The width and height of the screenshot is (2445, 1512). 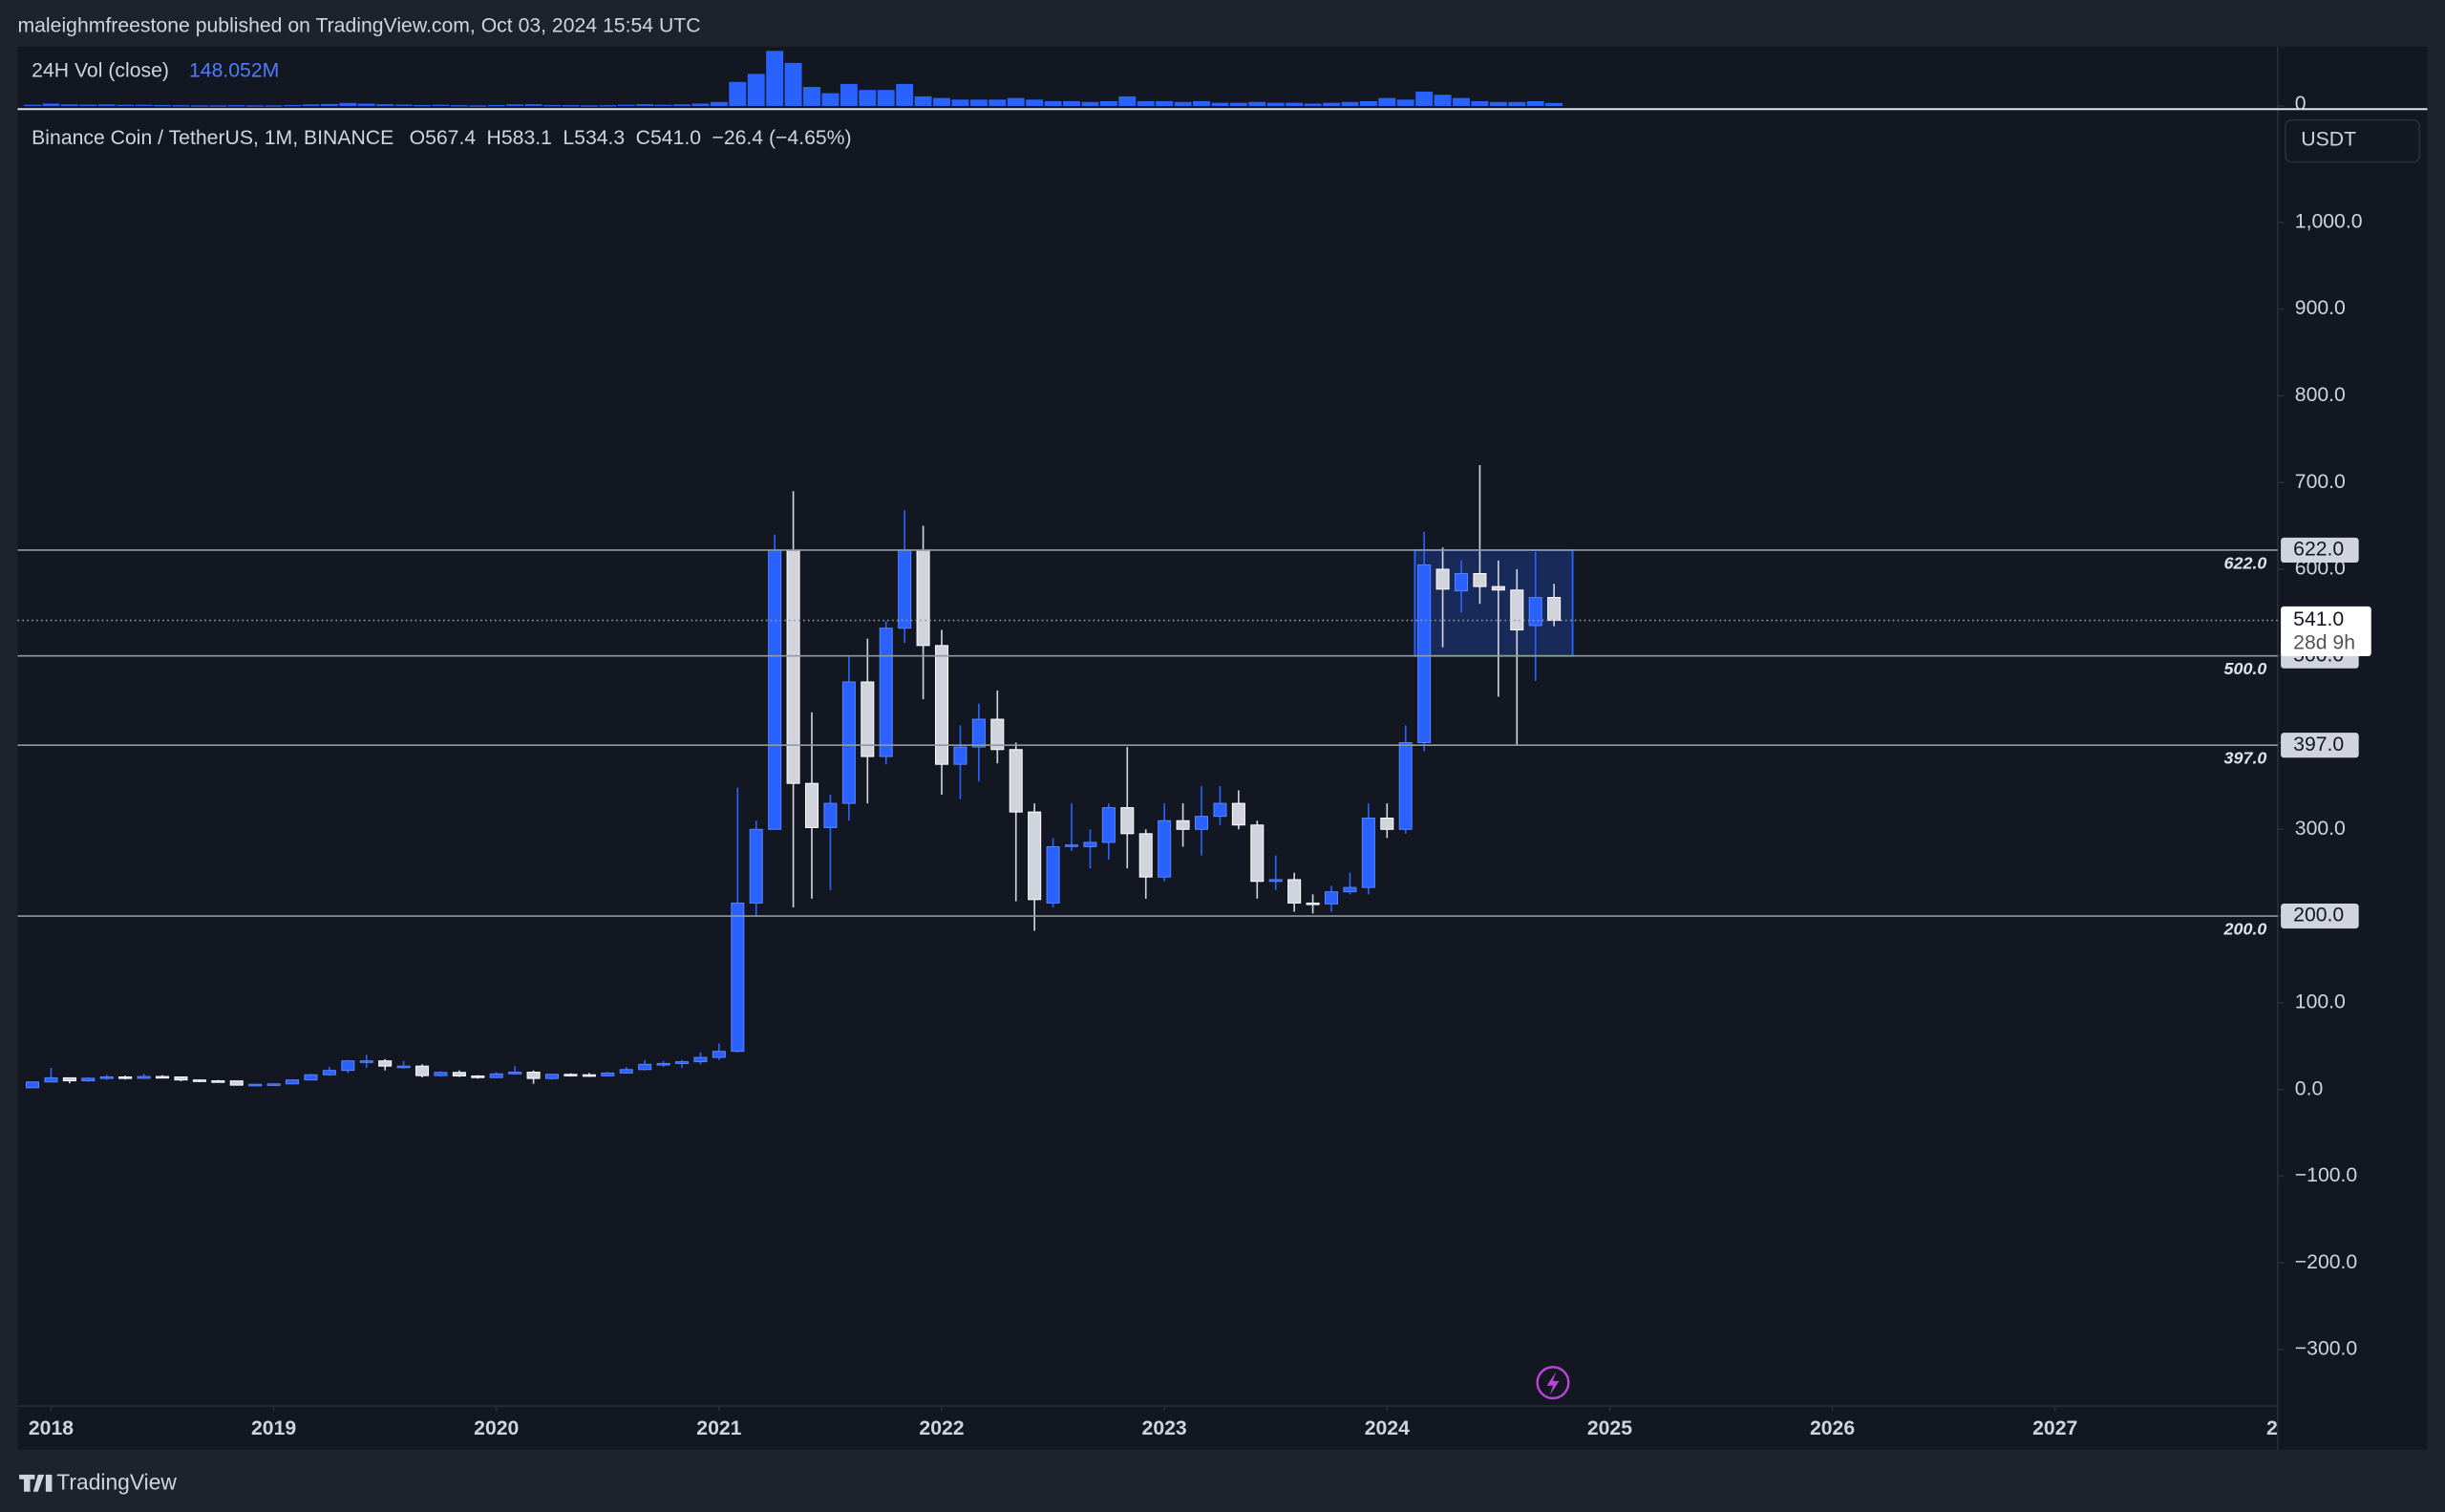 I want to click on y-tick-label: −100.0, so click(x=2326, y=1175).